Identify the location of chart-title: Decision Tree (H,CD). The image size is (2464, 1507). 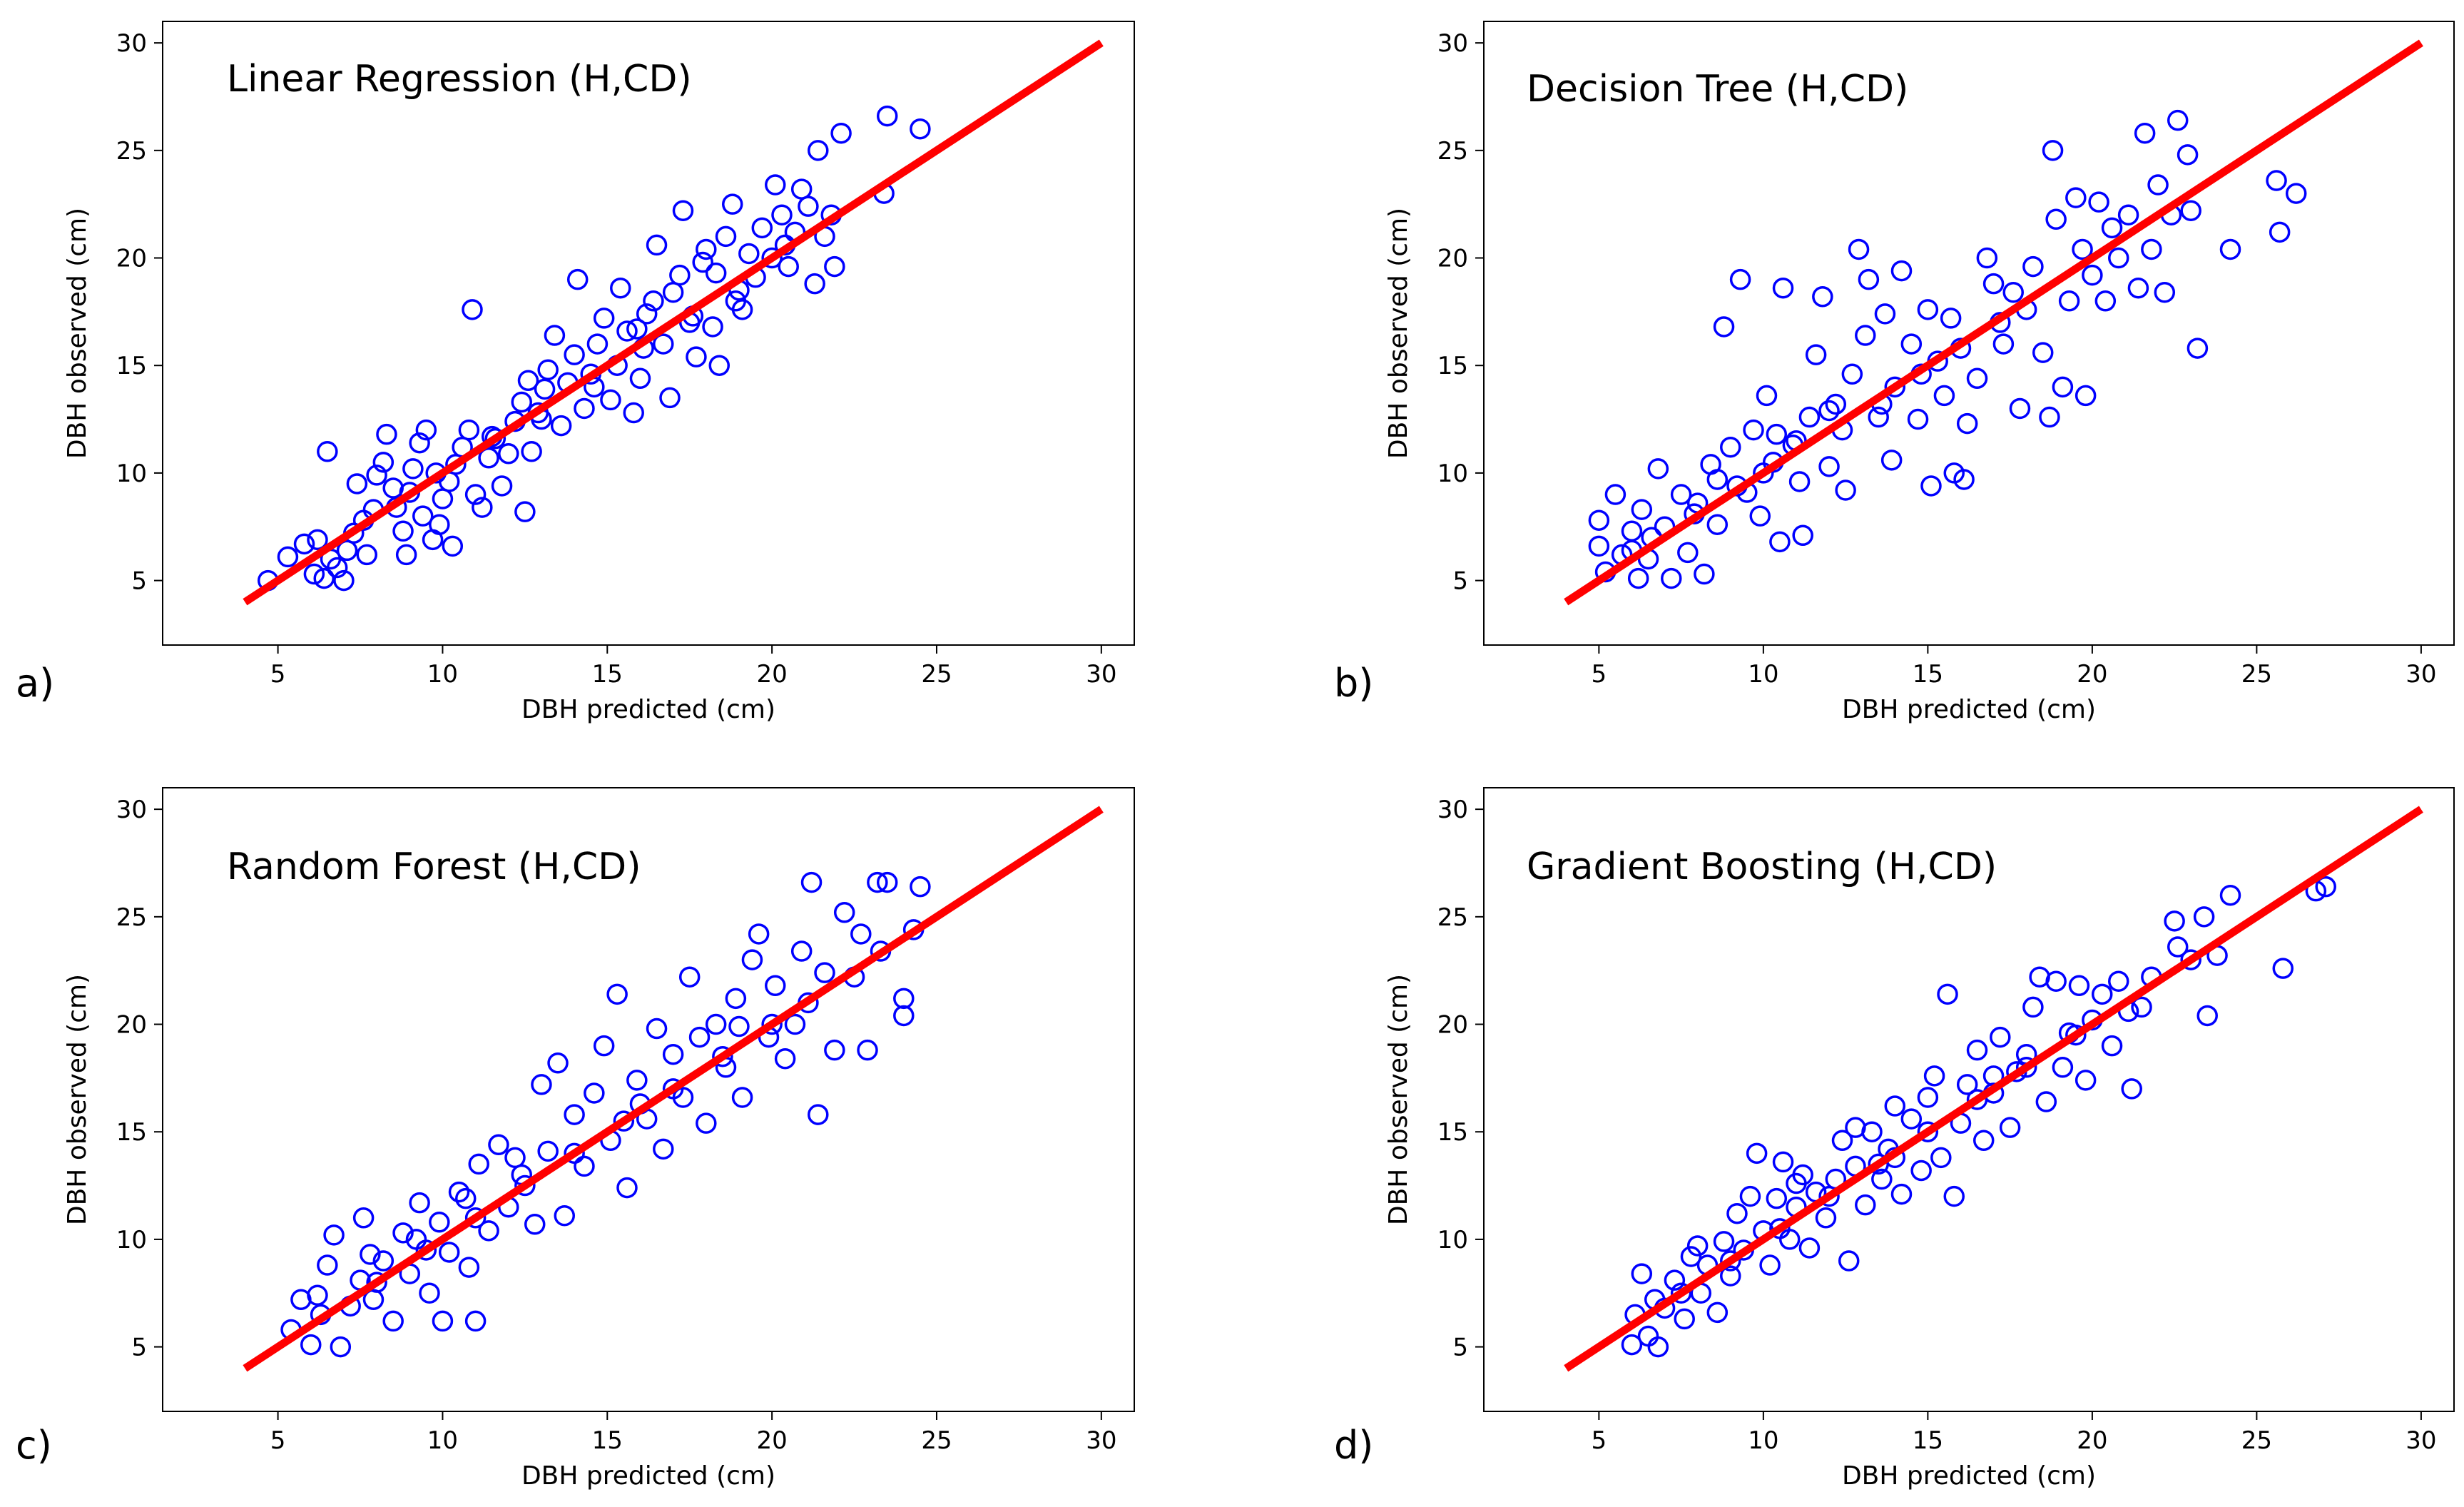
(1717, 89).